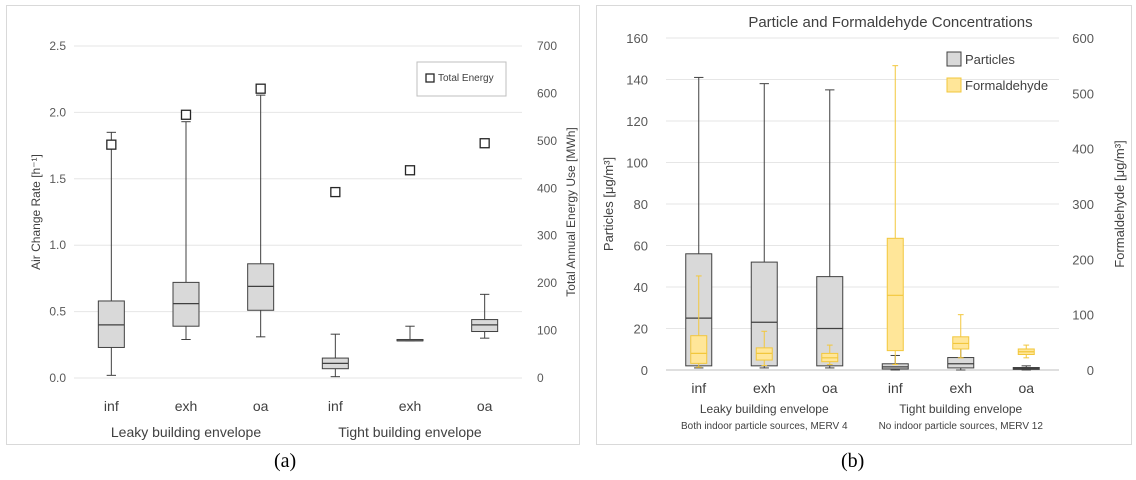 This screenshot has height=480, width=1136. Describe the element at coordinates (954, 59) in the screenshot. I see `legend-swatch-particles` at that location.